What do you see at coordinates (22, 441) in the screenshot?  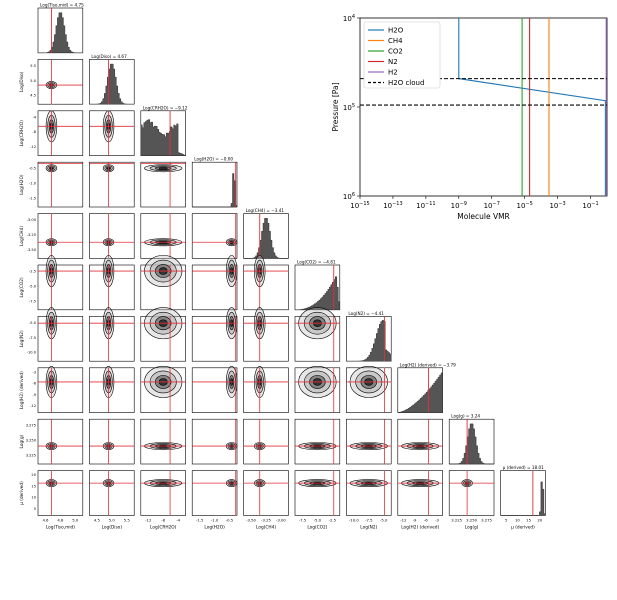 I see `y-axis-label: Log(g)` at bounding box center [22, 441].